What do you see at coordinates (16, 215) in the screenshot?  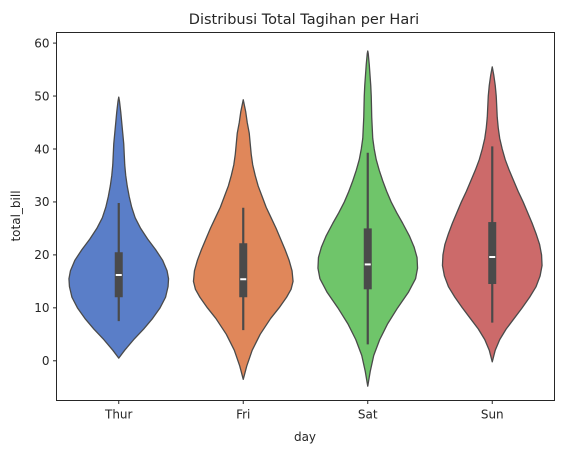 I see `y-axis-label: total_bill` at bounding box center [16, 215].